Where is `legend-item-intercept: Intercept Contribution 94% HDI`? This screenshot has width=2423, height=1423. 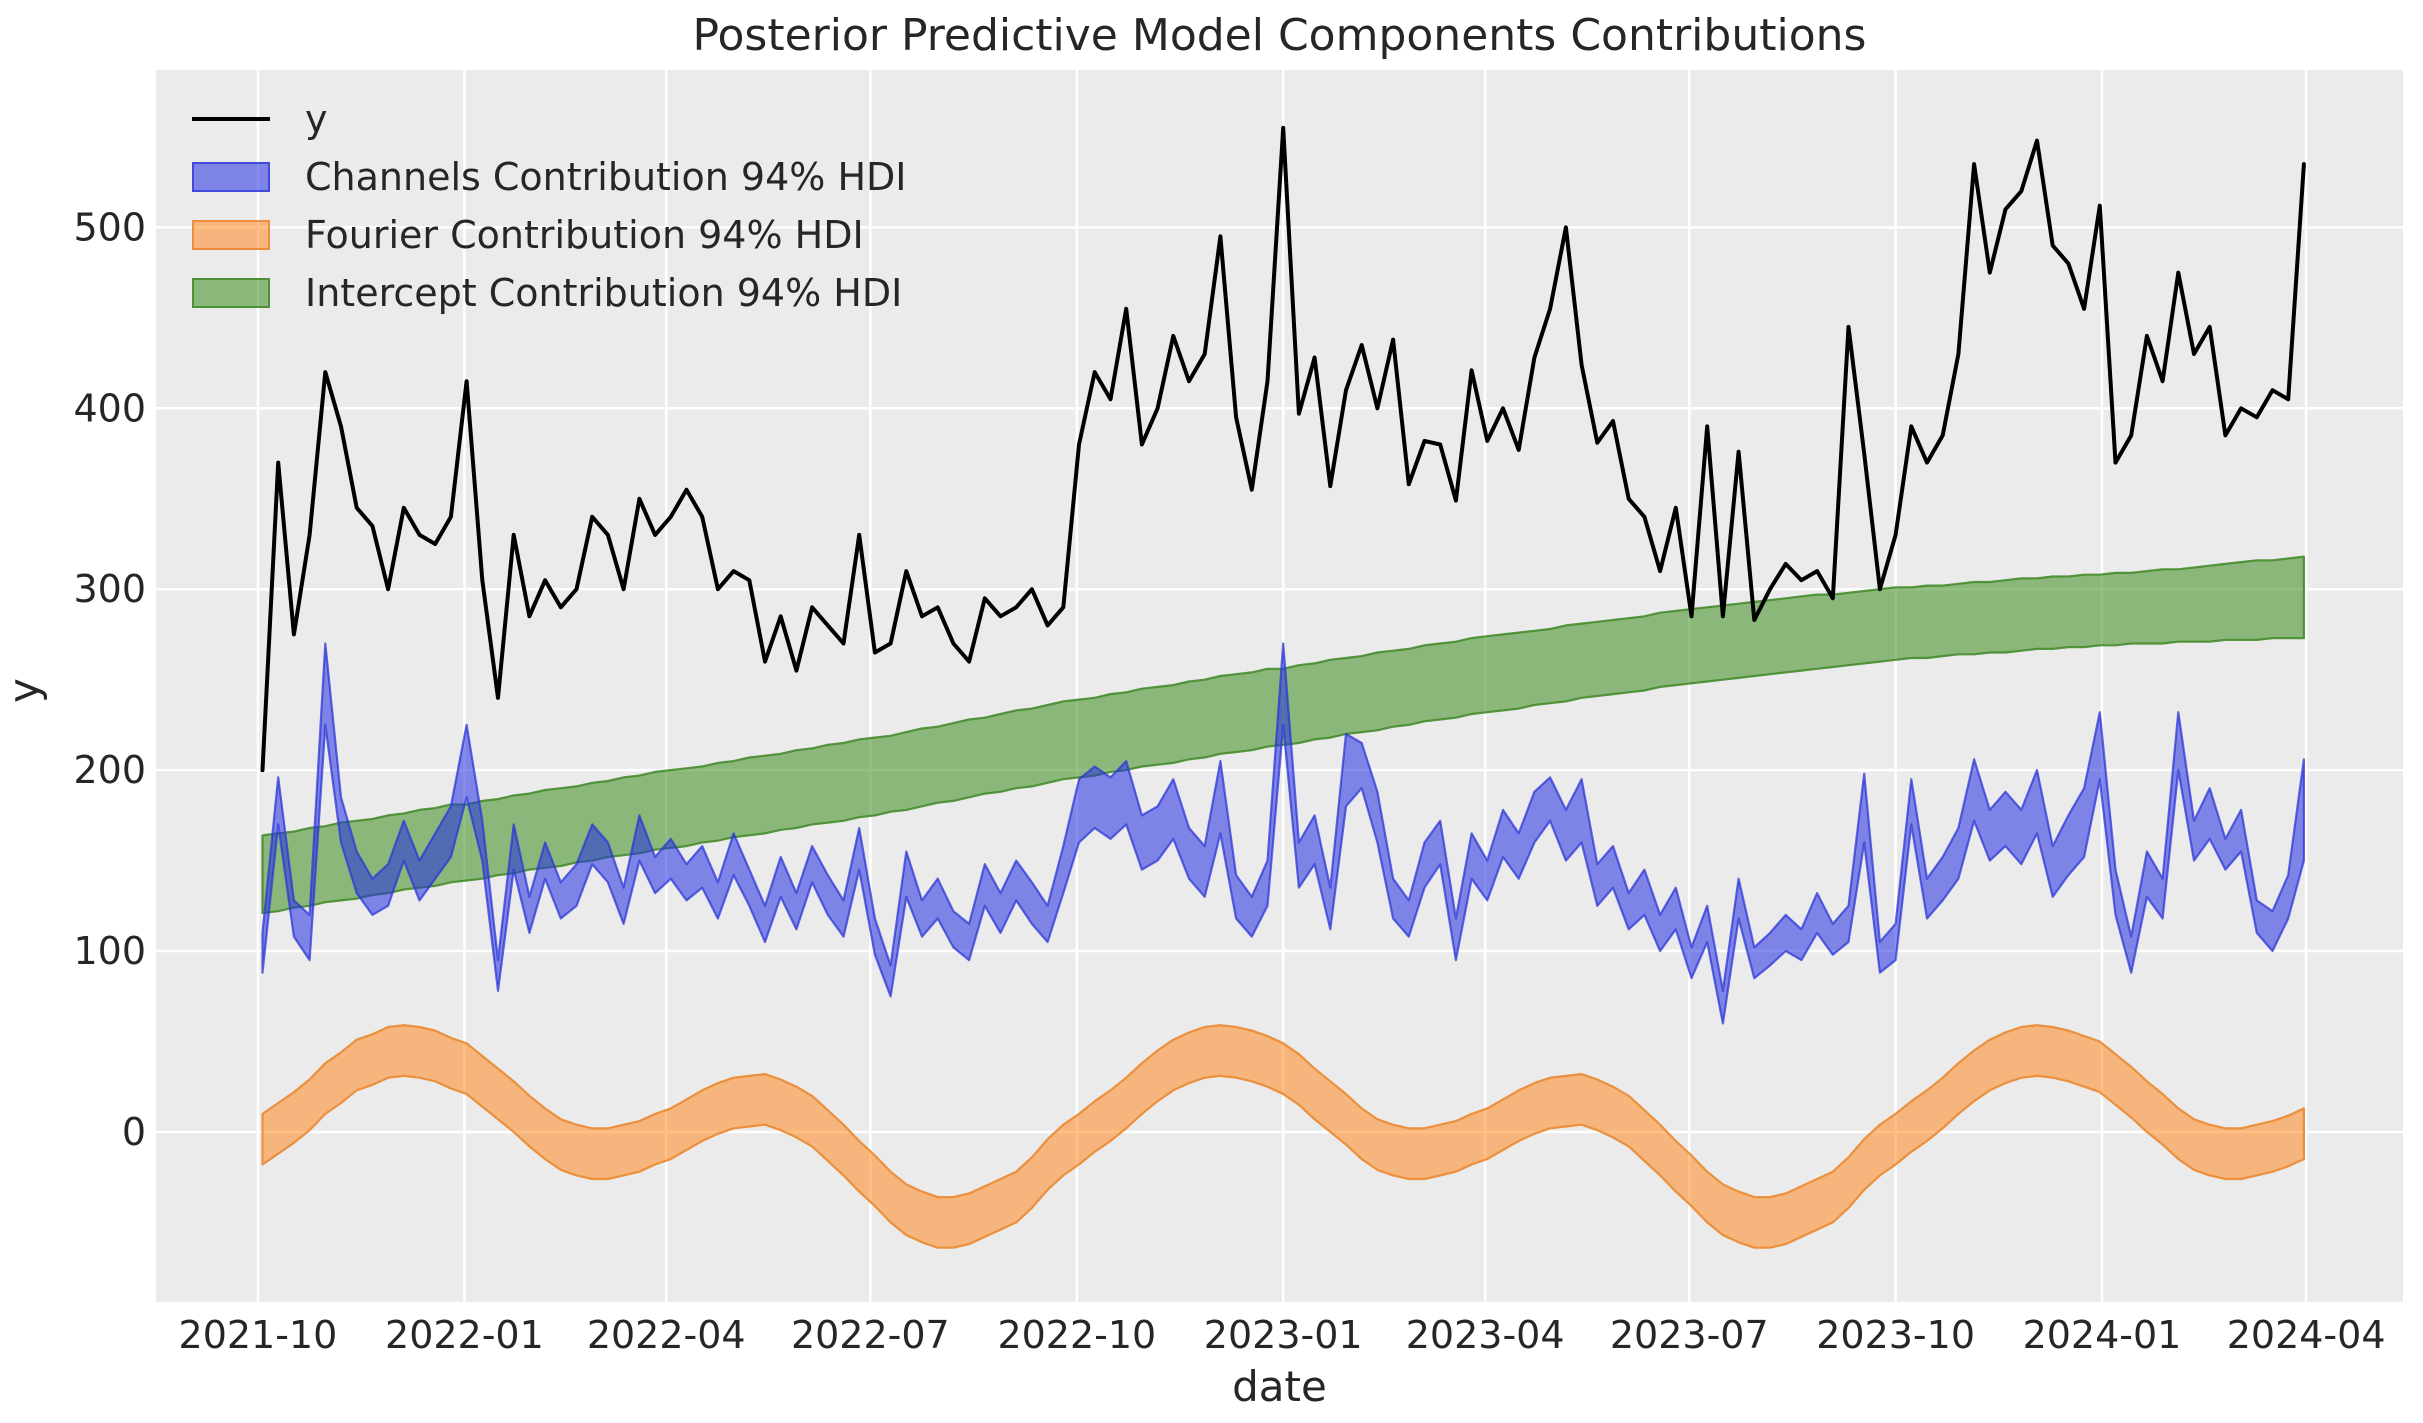 legend-item-intercept: Intercept Contribution 94% HDI is located at coordinates (549, 292).